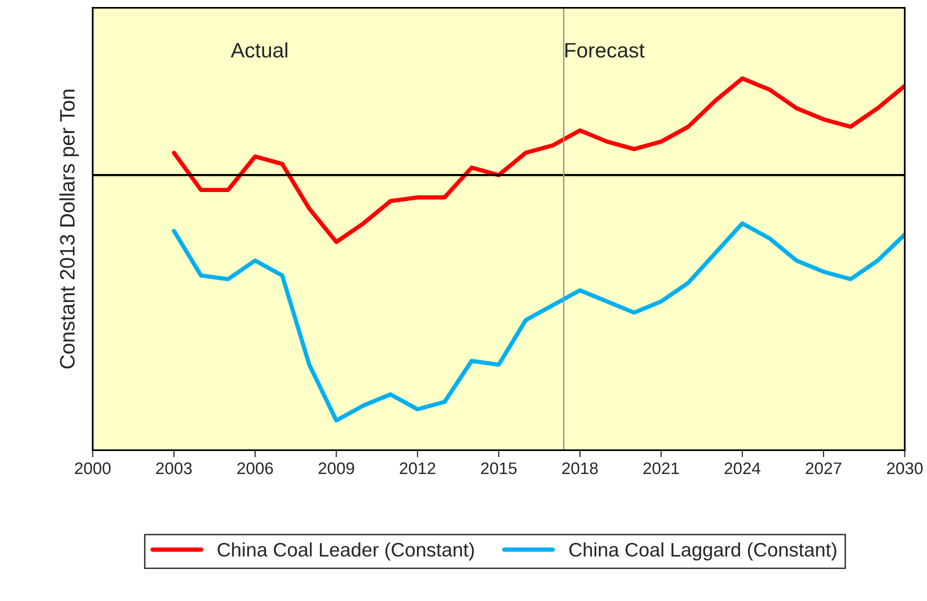 The image size is (927, 601). I want to click on x-tick-label: 2009, so click(336, 468).